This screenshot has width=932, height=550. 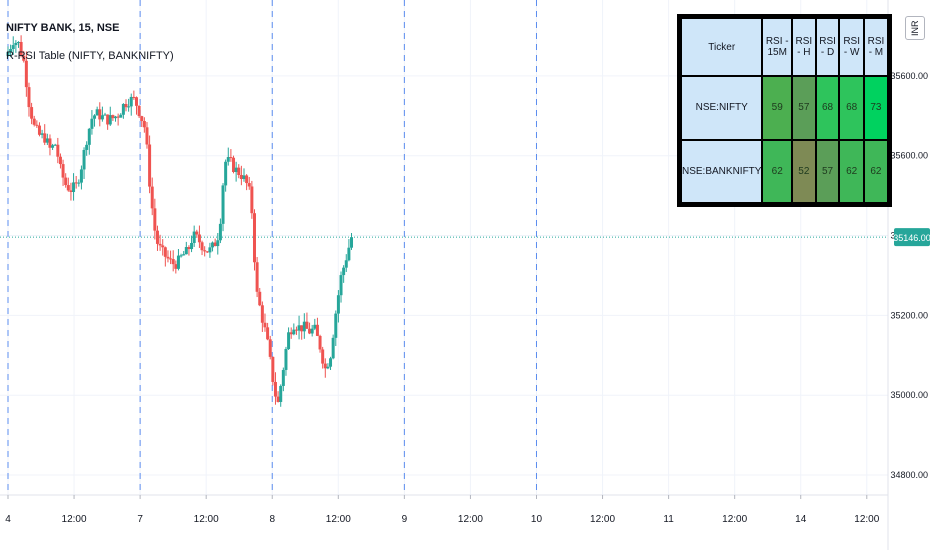 What do you see at coordinates (722, 108) in the screenshot?
I see `rsi-ticker-nifty: NSE:NIFTY` at bounding box center [722, 108].